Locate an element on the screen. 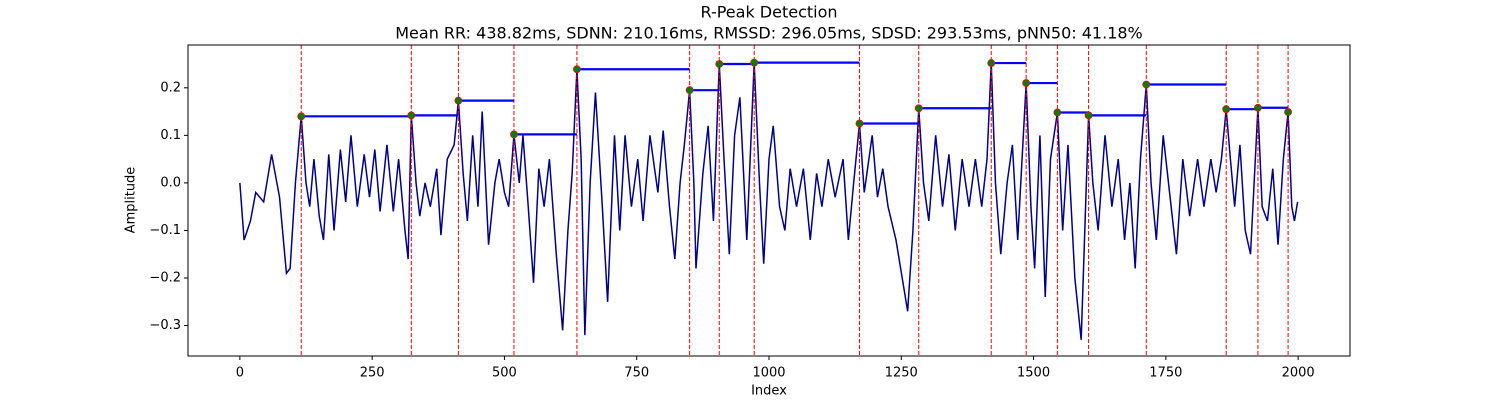 This screenshot has width=1500, height=400. x-tick-label: 750 is located at coordinates (636, 373).